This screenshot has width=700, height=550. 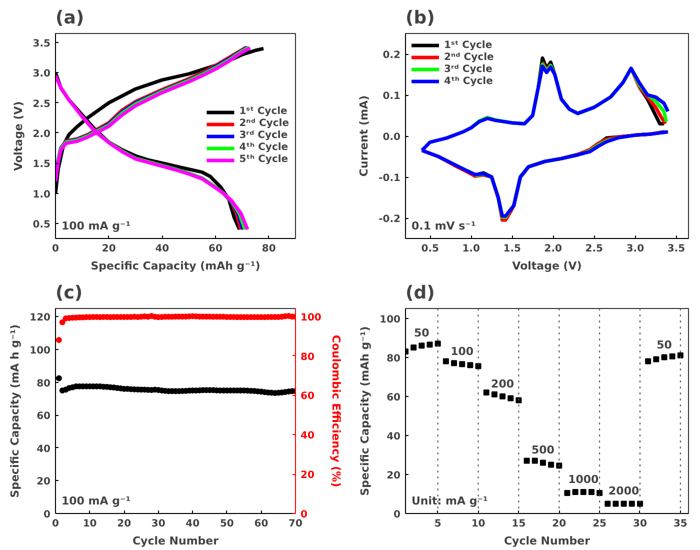 What do you see at coordinates (438, 524) in the screenshot?
I see `x-tick-label: 5` at bounding box center [438, 524].